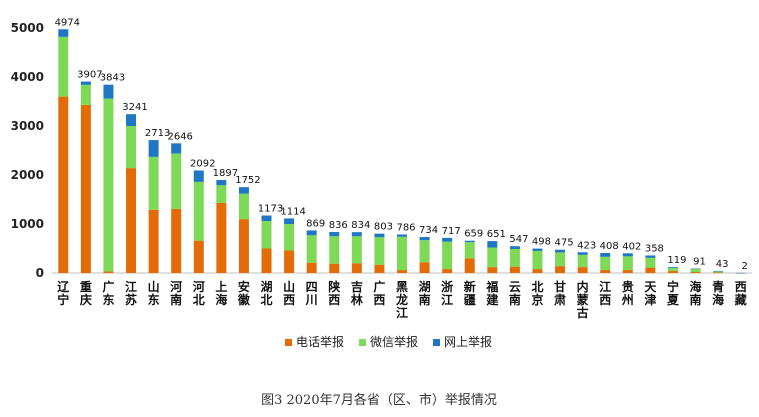 This screenshot has width=759, height=417. Describe the element at coordinates (741, 299) in the screenshot. I see `x-tick-char: 藏` at that location.